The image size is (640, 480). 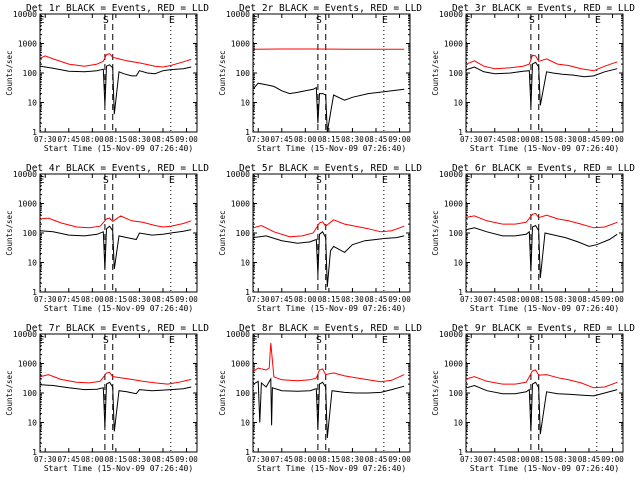 What do you see at coordinates (117, 168) in the screenshot?
I see `panel-title: Det 4r BLACK = Events, RED = LLD` at bounding box center [117, 168].